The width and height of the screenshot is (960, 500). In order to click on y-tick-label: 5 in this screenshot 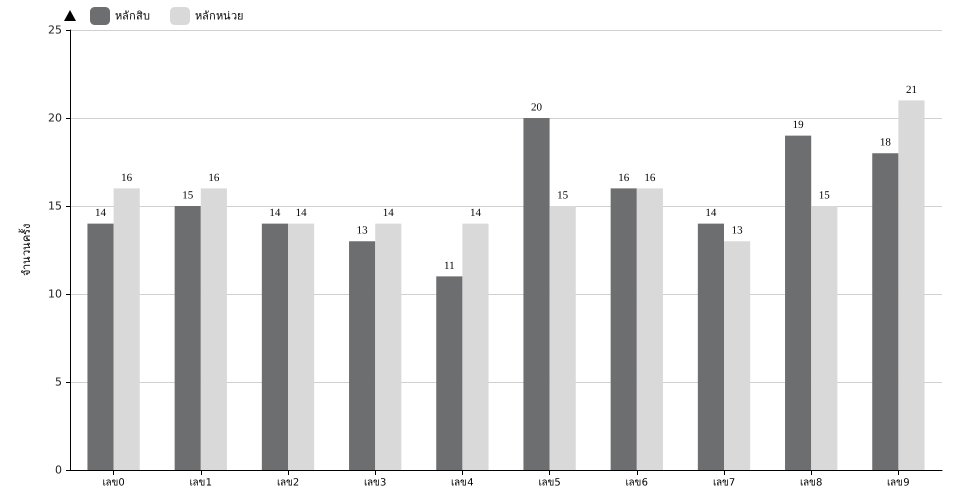, I will do `click(58, 382)`.